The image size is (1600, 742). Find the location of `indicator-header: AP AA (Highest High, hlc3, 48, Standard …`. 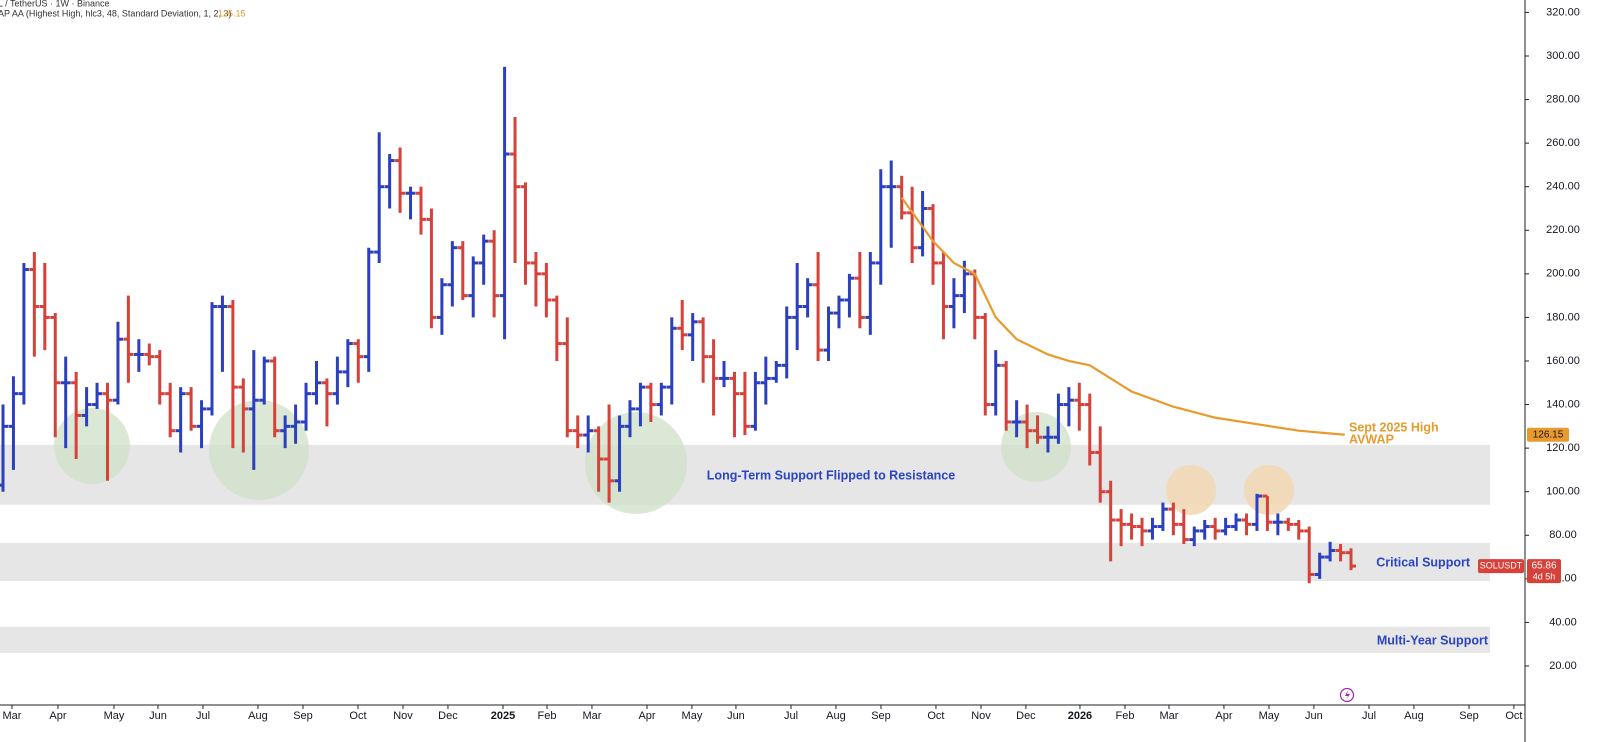

indicator-header: AP AA (Highest High, hlc3, 48, Standard … is located at coordinates (115, 13).